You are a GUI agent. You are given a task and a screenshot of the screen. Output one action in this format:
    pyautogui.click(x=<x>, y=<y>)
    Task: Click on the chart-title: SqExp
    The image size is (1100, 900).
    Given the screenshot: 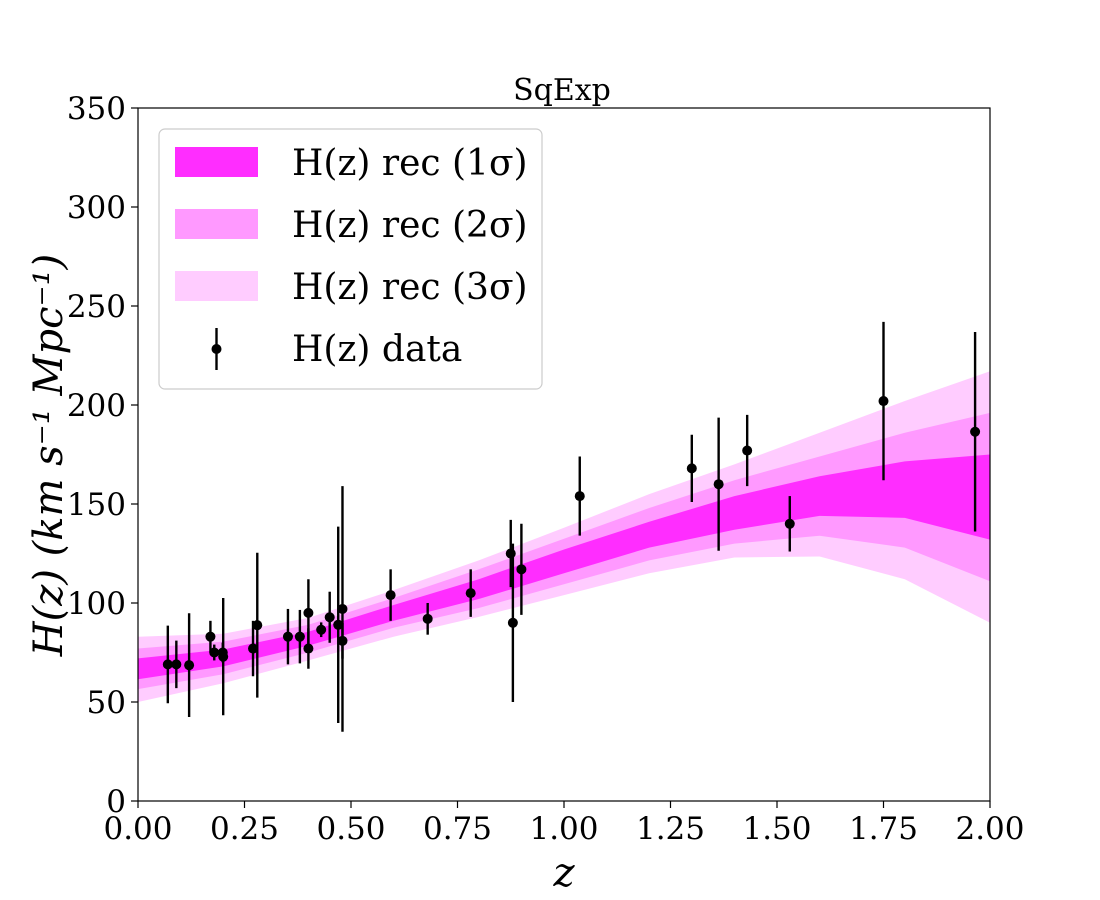 What is the action you would take?
    pyautogui.click(x=562, y=90)
    